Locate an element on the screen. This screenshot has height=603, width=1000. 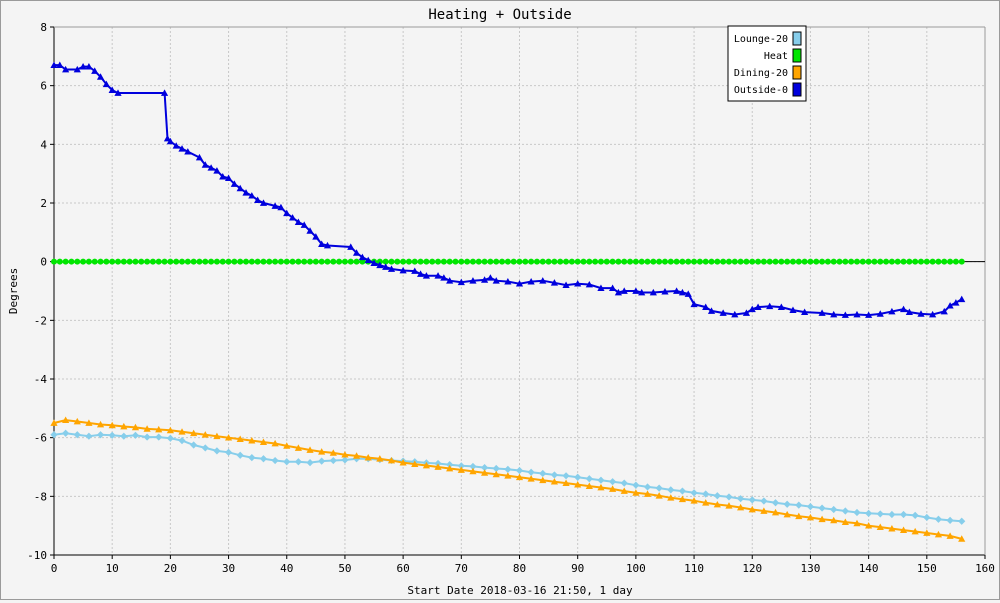
x-tick-label: 90 is located at coordinates (577, 568).